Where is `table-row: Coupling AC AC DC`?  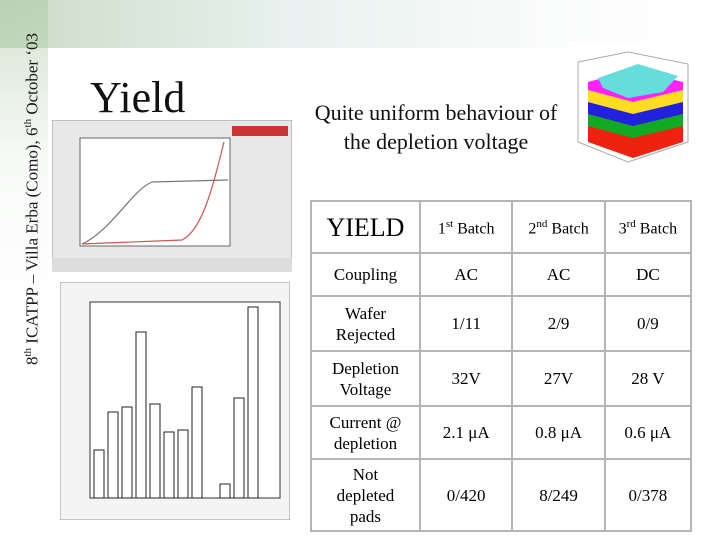 table-row: Coupling AC AC DC is located at coordinates (501, 274).